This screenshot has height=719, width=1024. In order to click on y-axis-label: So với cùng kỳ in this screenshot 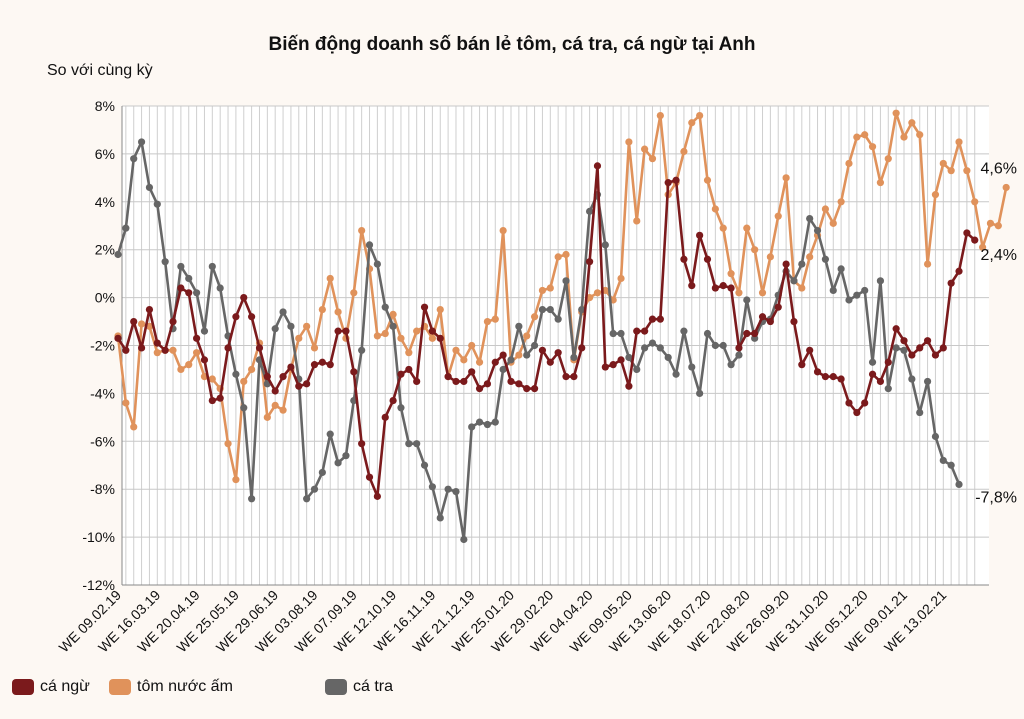, I will do `click(100, 70)`.